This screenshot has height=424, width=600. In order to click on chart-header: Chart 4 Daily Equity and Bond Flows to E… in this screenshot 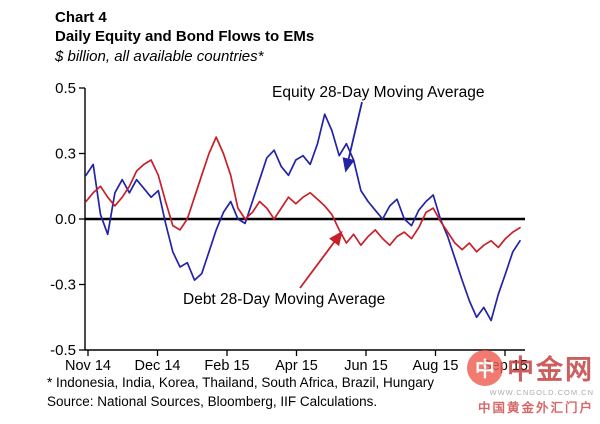, I will do `click(184, 37)`.